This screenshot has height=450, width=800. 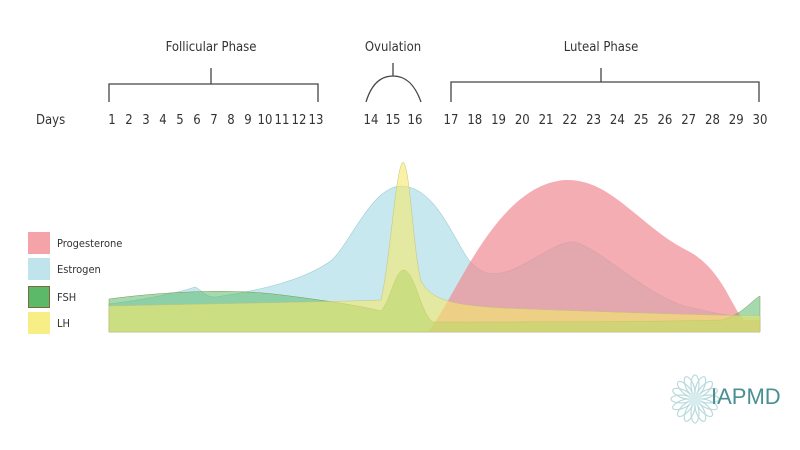 I want to click on day-label: 24, so click(x=617, y=120).